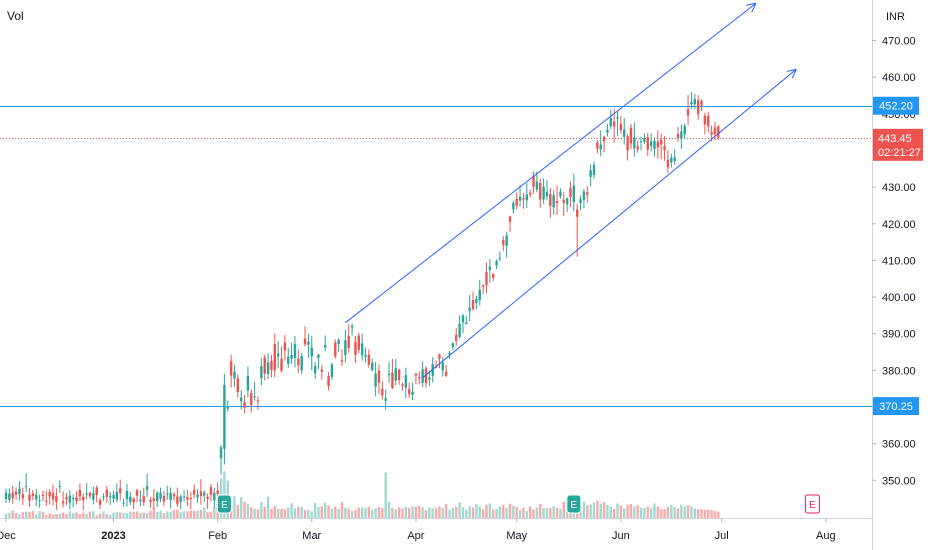 The image size is (932, 550). I want to click on price-tick-label: 430.00, so click(899, 188).